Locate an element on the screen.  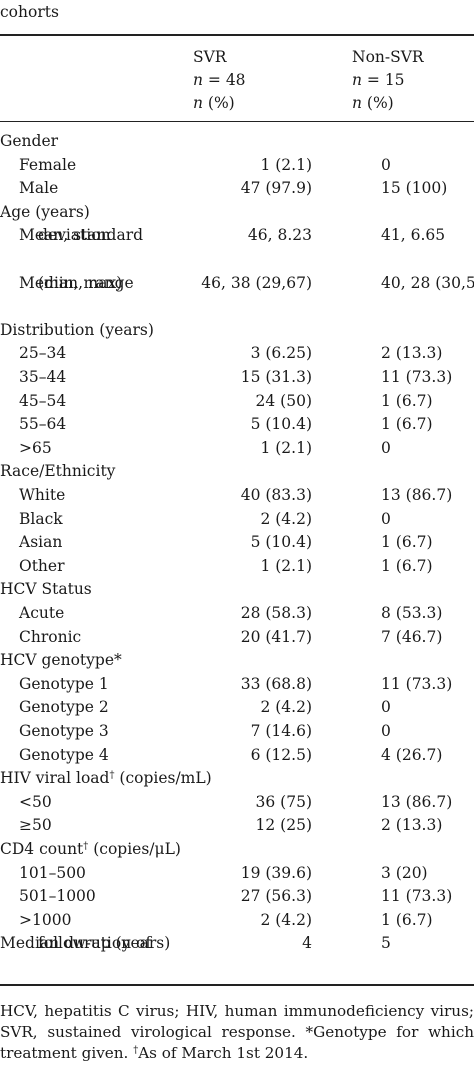
row-label: Genotype 2 is located at coordinates (64, 708).